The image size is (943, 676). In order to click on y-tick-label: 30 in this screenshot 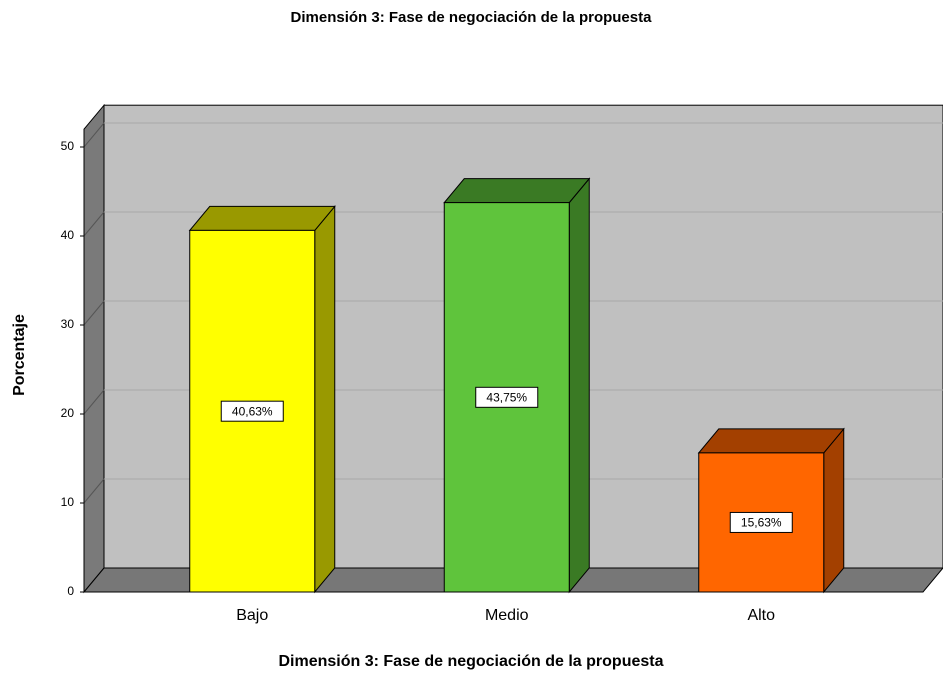, I will do `click(68, 324)`.